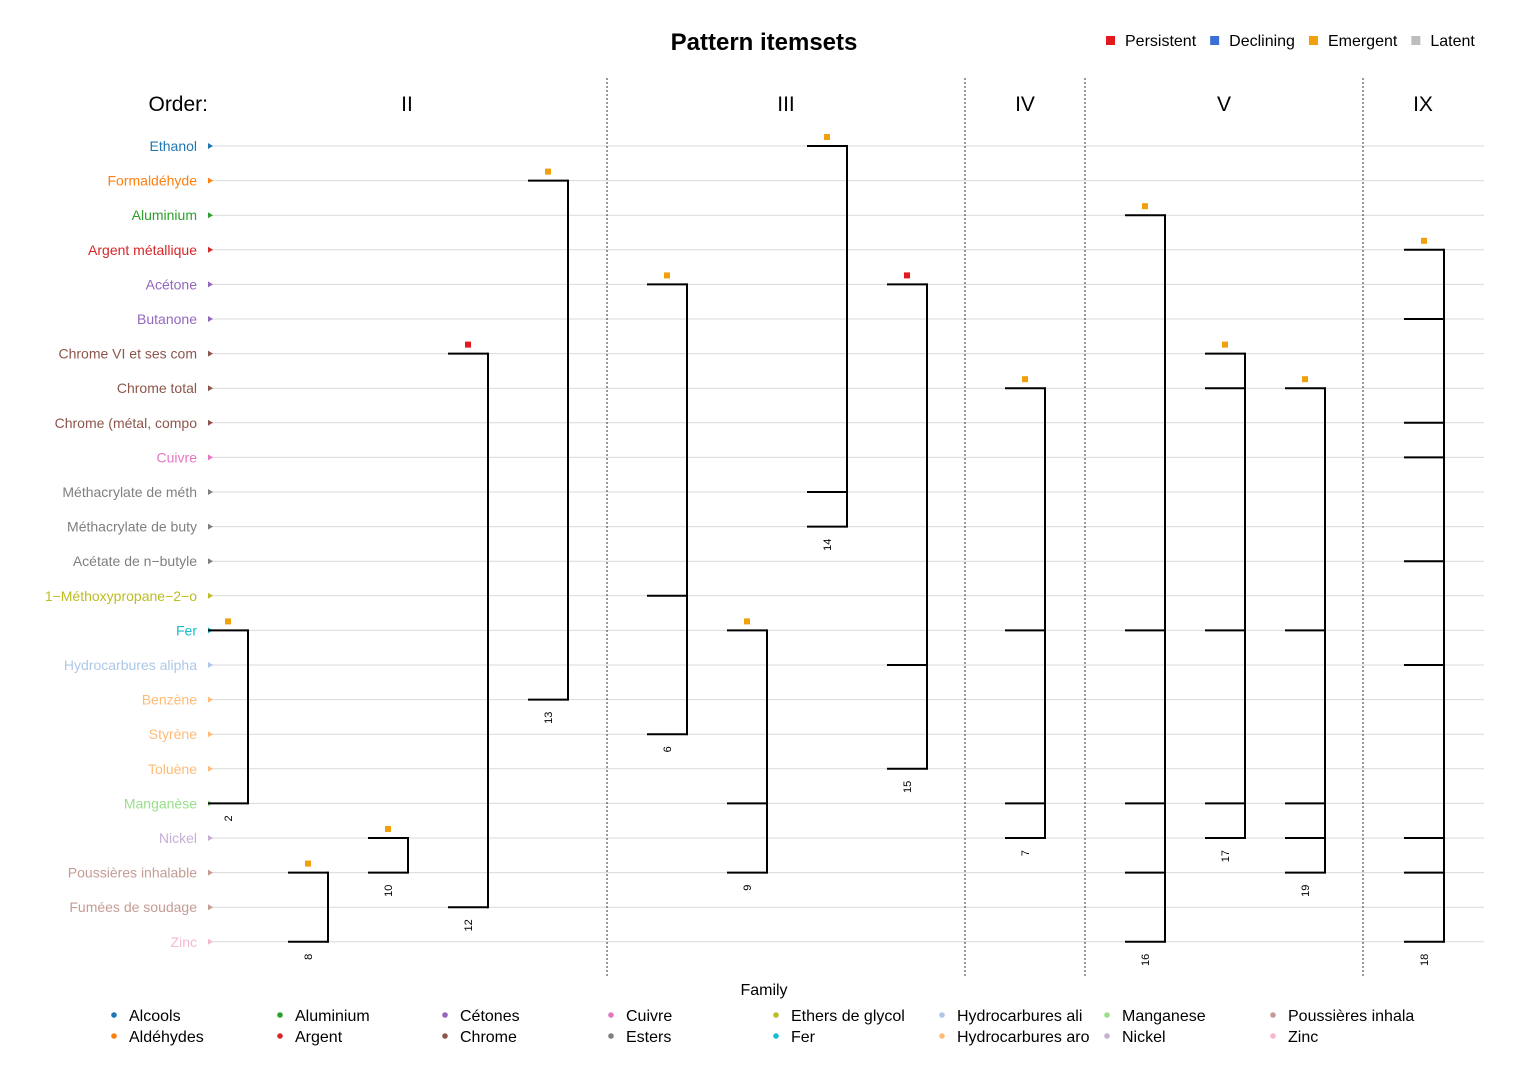 Image resolution: width=1526 pixels, height=1079 pixels. I want to click on item-label-acetate-de-n-butyle: Acétate de n−butyle, so click(135, 561).